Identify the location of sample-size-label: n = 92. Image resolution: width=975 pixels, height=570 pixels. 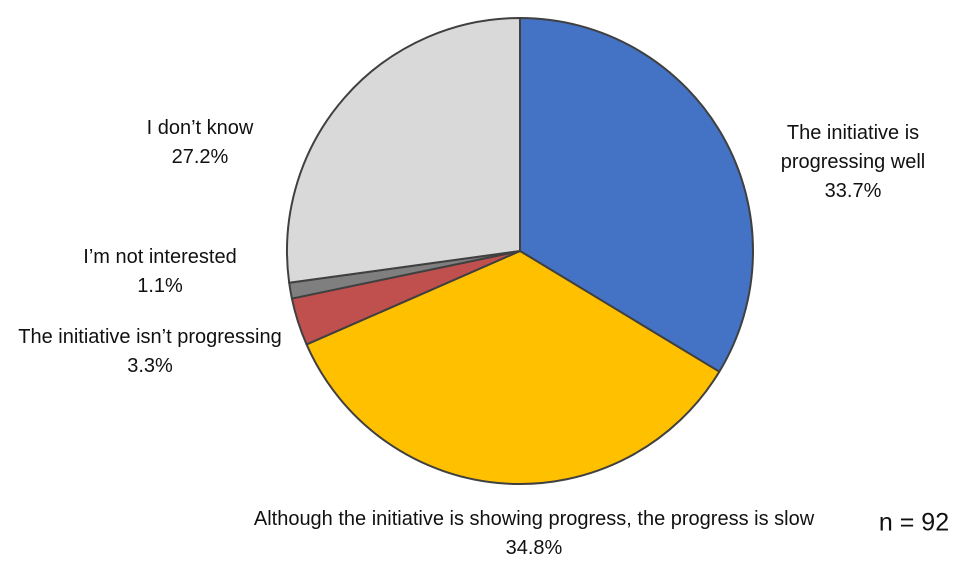
(914, 522).